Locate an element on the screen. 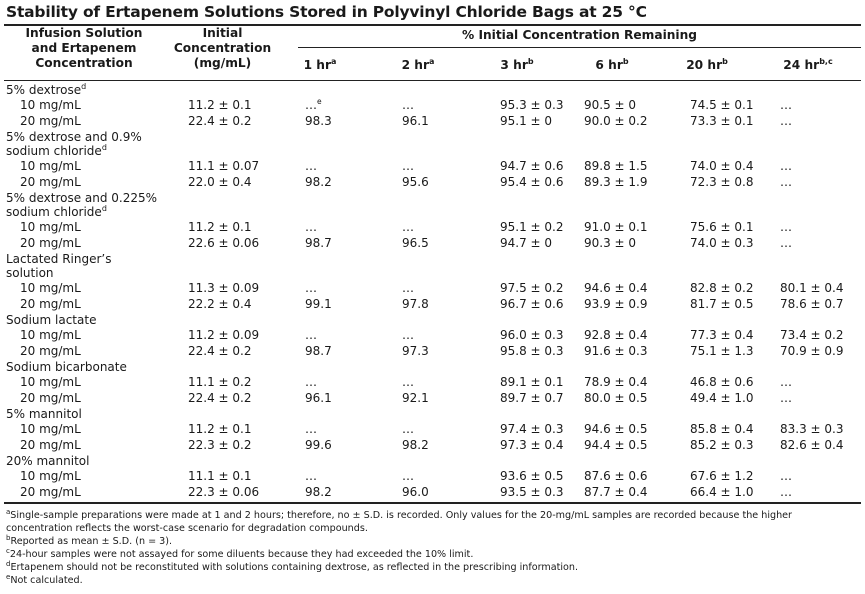 The height and width of the screenshot is (594, 865). cell-h2: 98.2 is located at coordinates (415, 445).